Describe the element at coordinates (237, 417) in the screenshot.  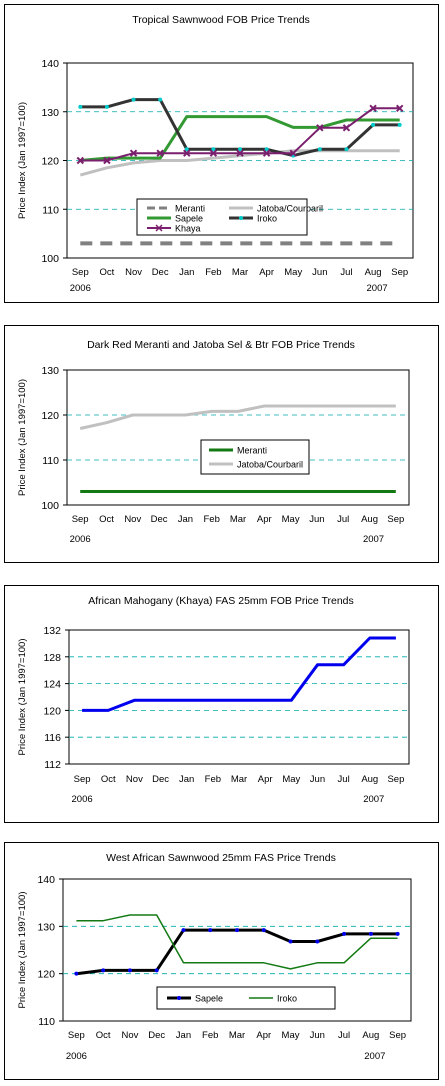
I see `series-line-jatoba-courbaril` at that location.